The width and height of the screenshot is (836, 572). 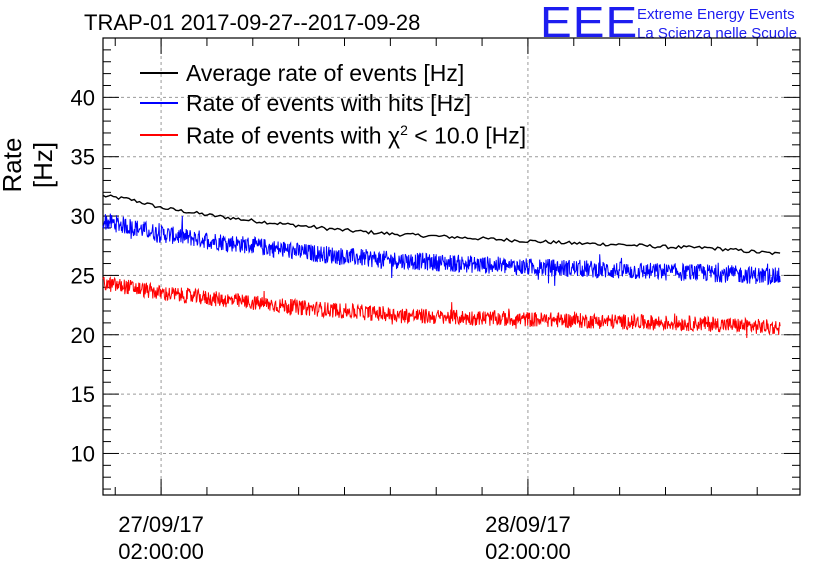 What do you see at coordinates (83, 97) in the screenshot?
I see `y-tick-label: 40` at bounding box center [83, 97].